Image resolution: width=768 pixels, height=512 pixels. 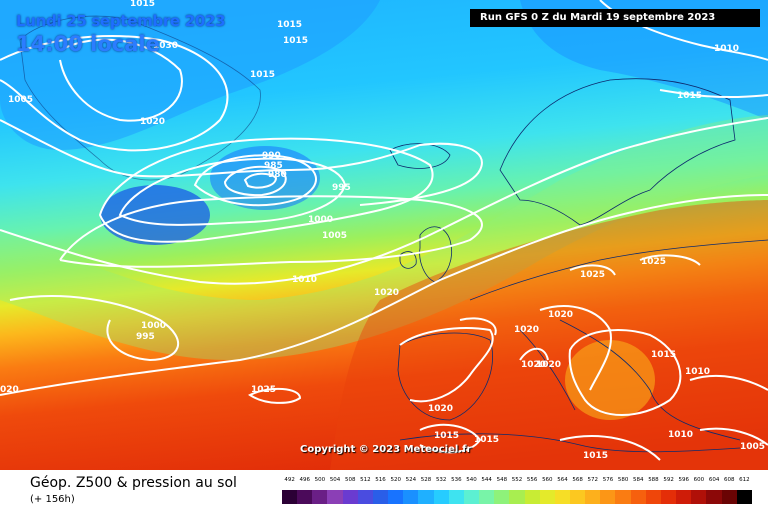 What do you see at coordinates (699, 480) in the screenshot?
I see `legend-tick-label: 600` at bounding box center [699, 480].